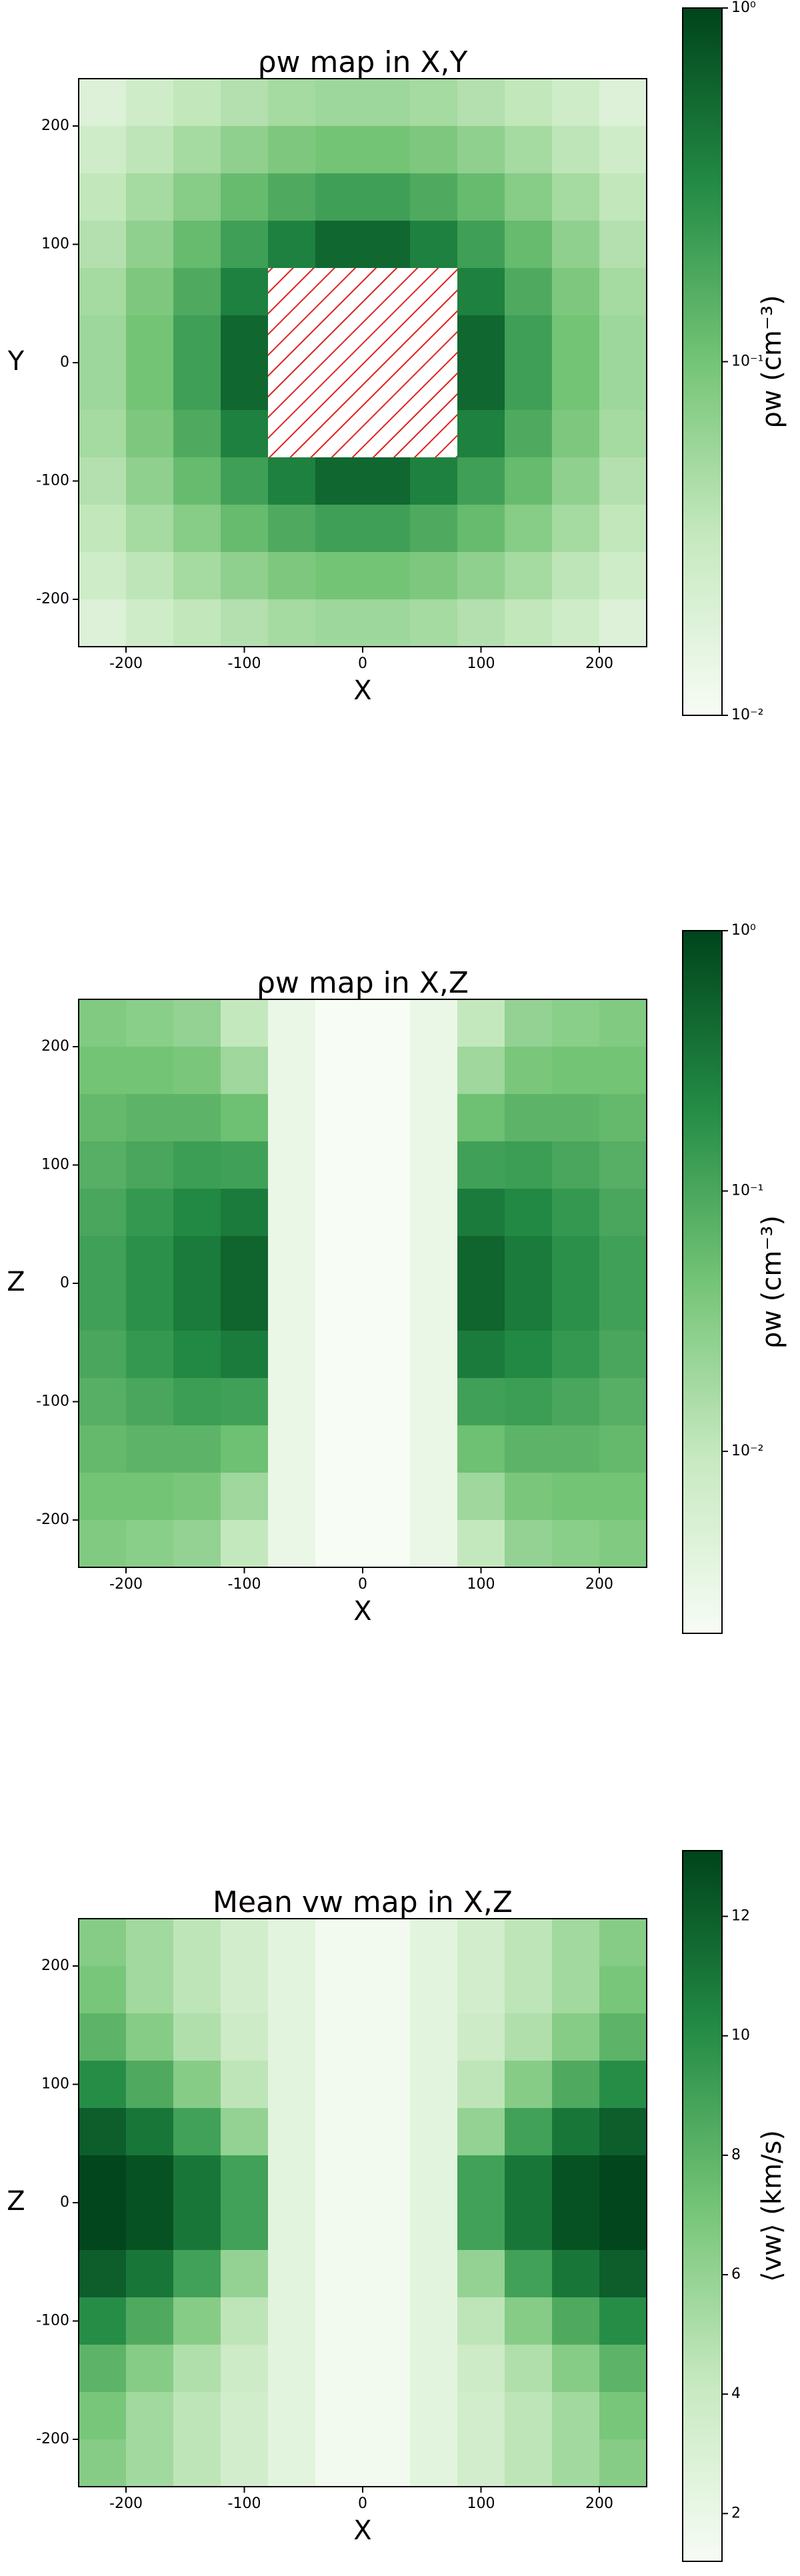 The image size is (800, 2576). What do you see at coordinates (52, 2321) in the screenshot?
I see `y-tick-label: -100` at bounding box center [52, 2321].